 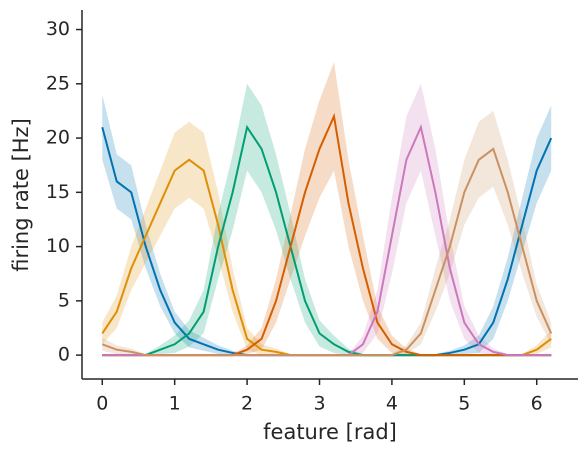 I want to click on y-tick-label: 5, so click(x=64, y=300).